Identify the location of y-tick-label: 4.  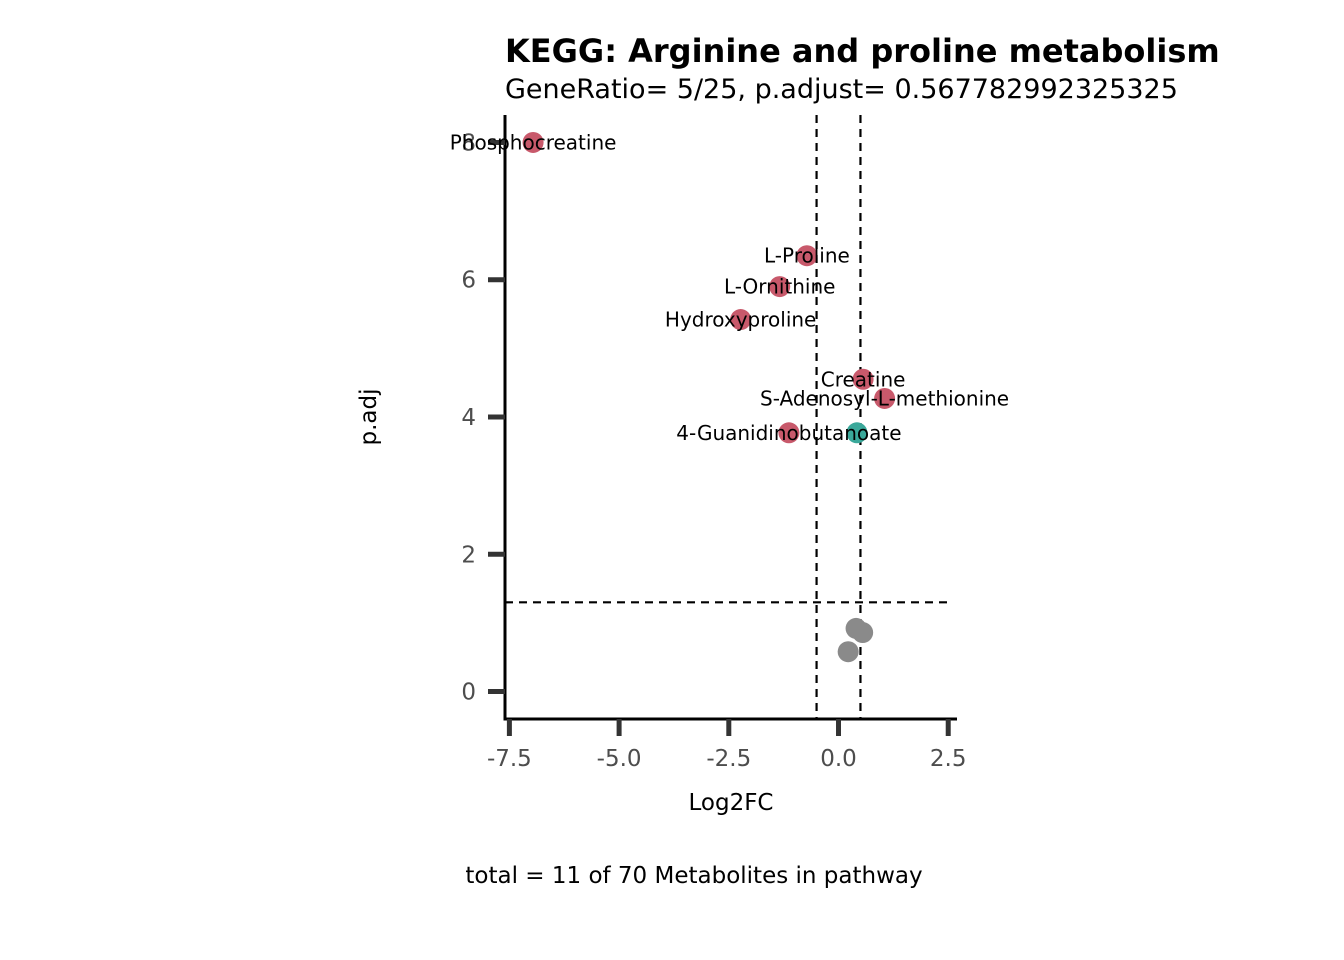
(468, 418).